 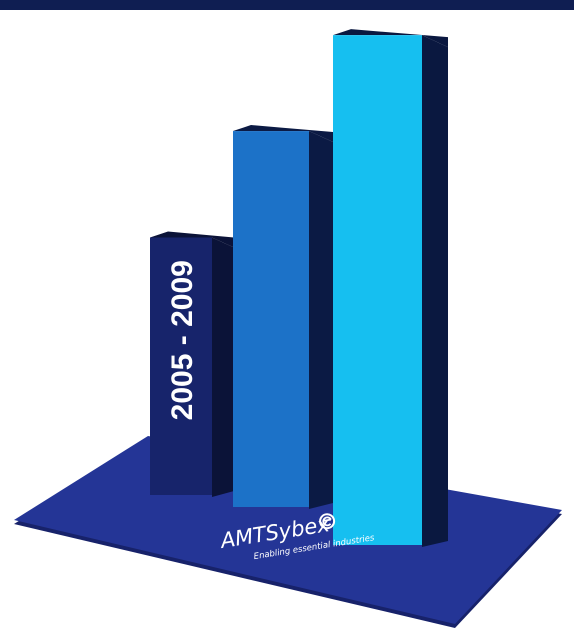 I want to click on bar-2-side, so click(x=321, y=320).